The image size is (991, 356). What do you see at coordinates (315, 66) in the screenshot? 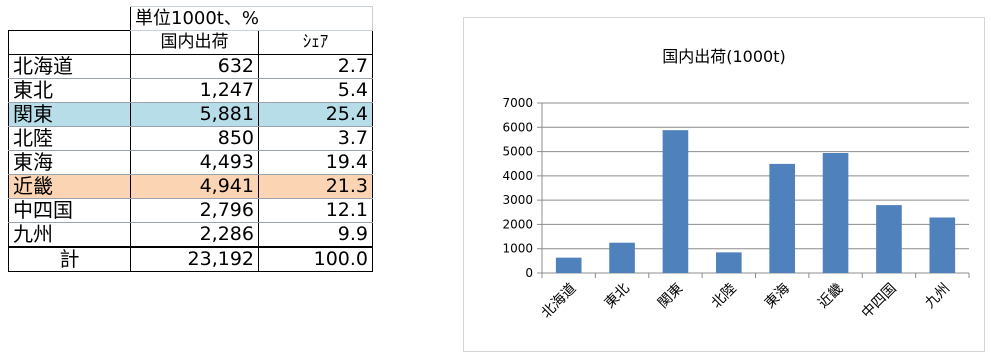
I see `share-value: 2.7` at bounding box center [315, 66].